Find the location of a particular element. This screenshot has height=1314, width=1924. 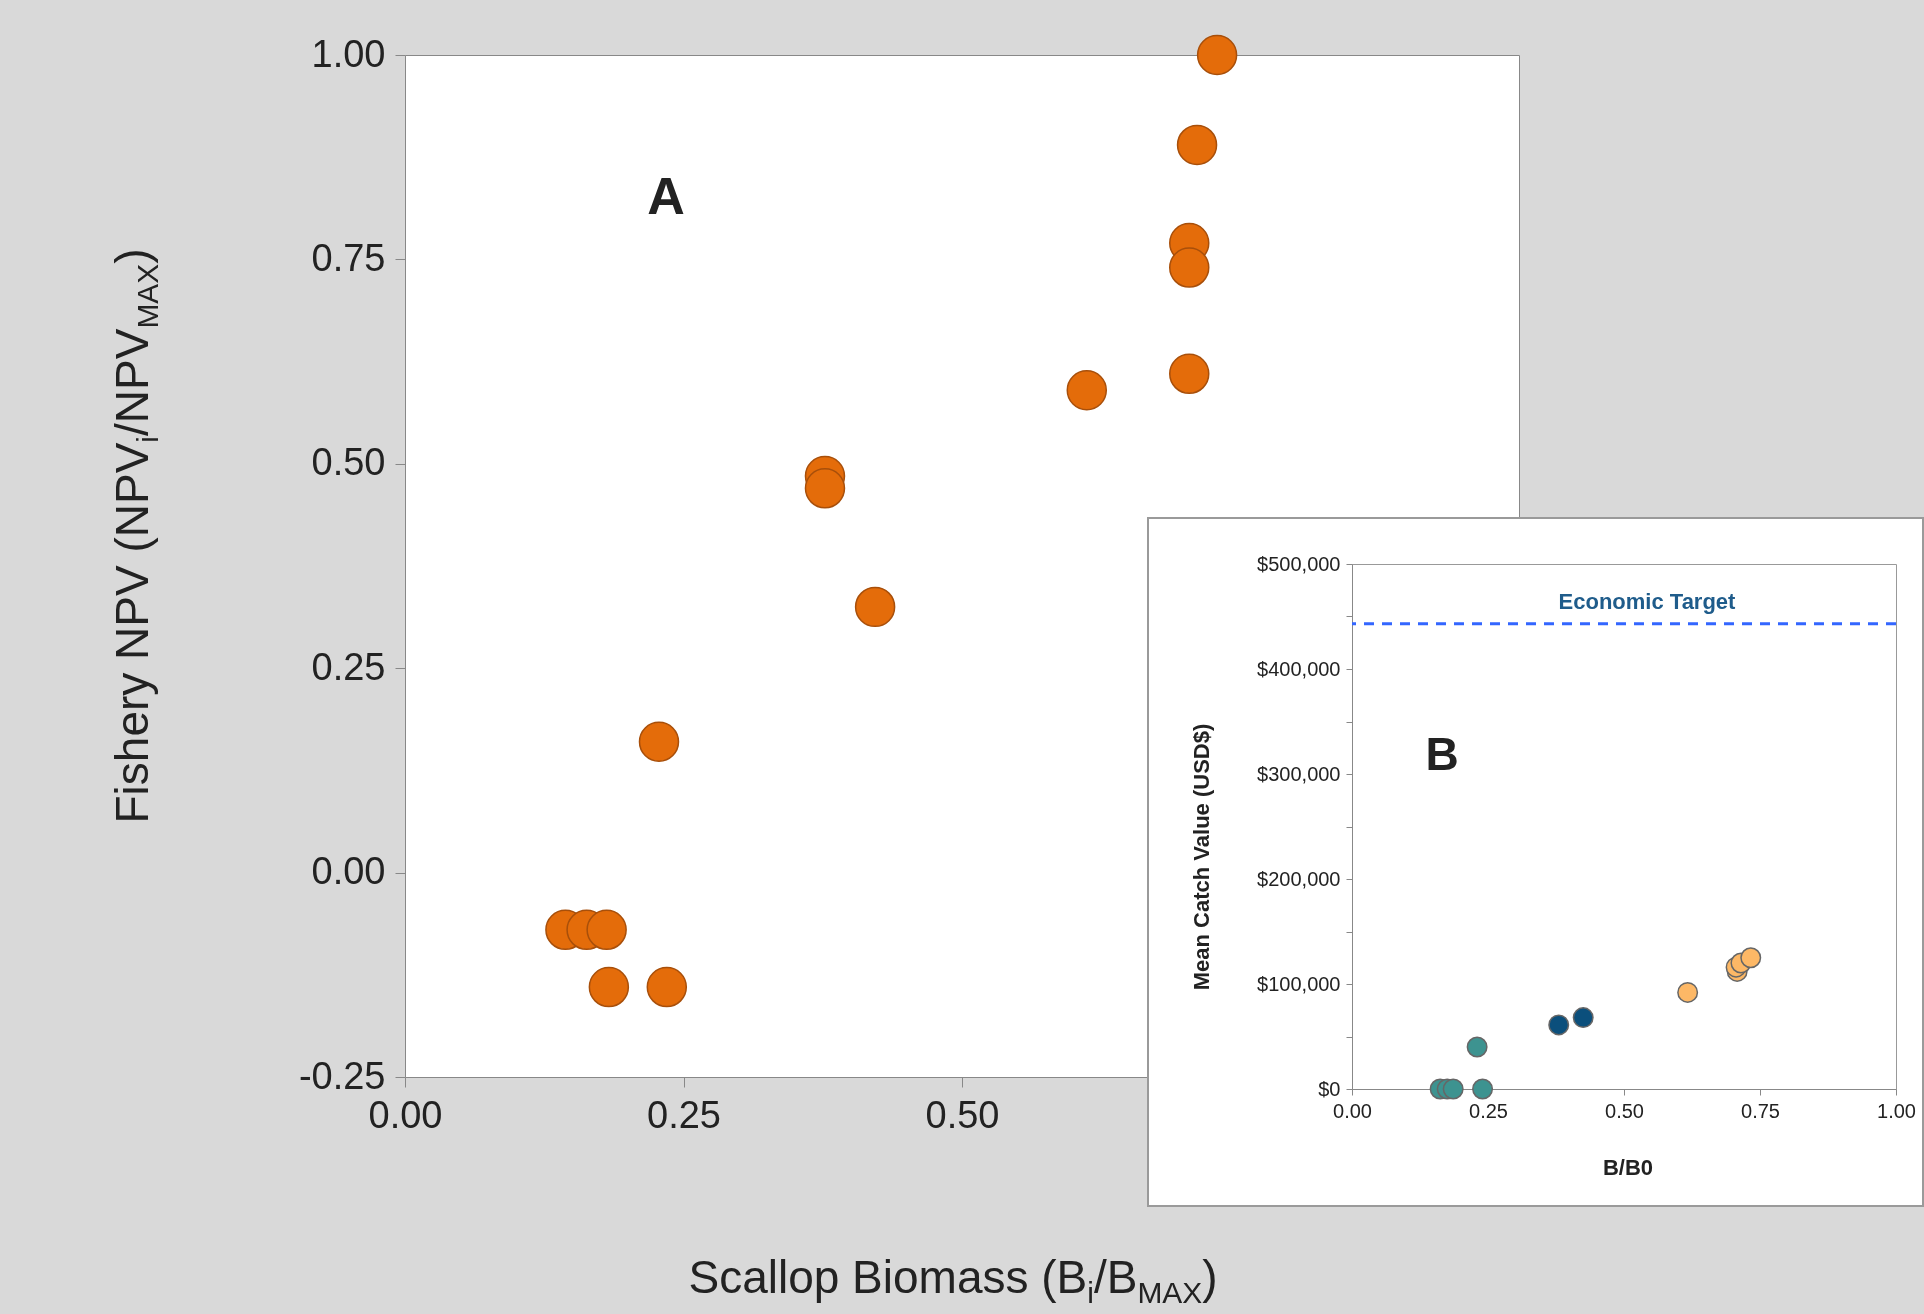

y-tick-label: $400,000 is located at coordinates (1299, 668).